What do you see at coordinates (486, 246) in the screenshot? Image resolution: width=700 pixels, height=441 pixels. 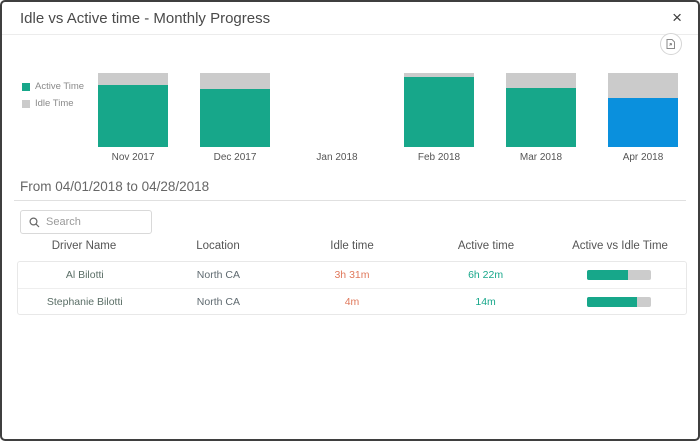 I see `column-header-active-time: Active time` at bounding box center [486, 246].